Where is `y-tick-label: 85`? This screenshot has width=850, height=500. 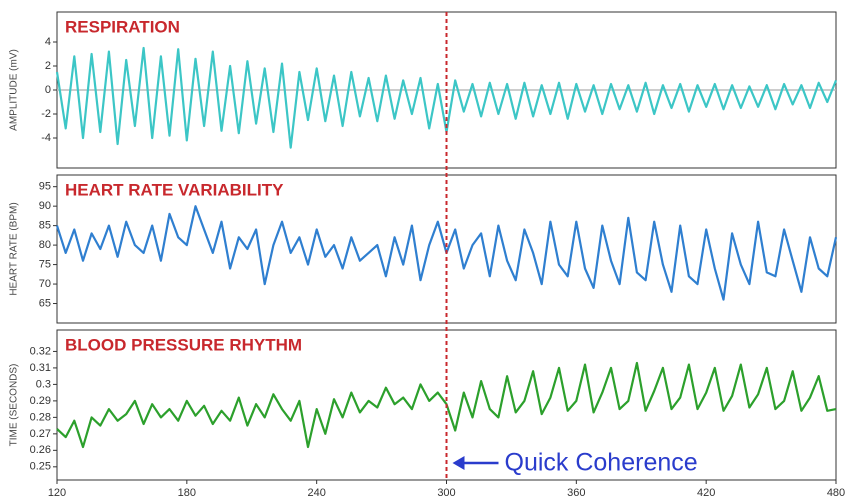
y-tick-label: 85 is located at coordinates (45, 226).